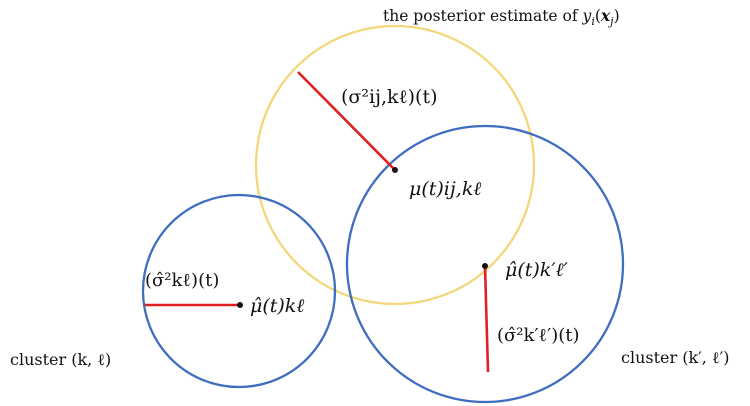 Image resolution: width=750 pixels, height=406 pixels. What do you see at coordinates (389, 97) in the screenshot?
I see `posterior-radius-label: (σ²ij,kℓ)(t)` at bounding box center [389, 97].